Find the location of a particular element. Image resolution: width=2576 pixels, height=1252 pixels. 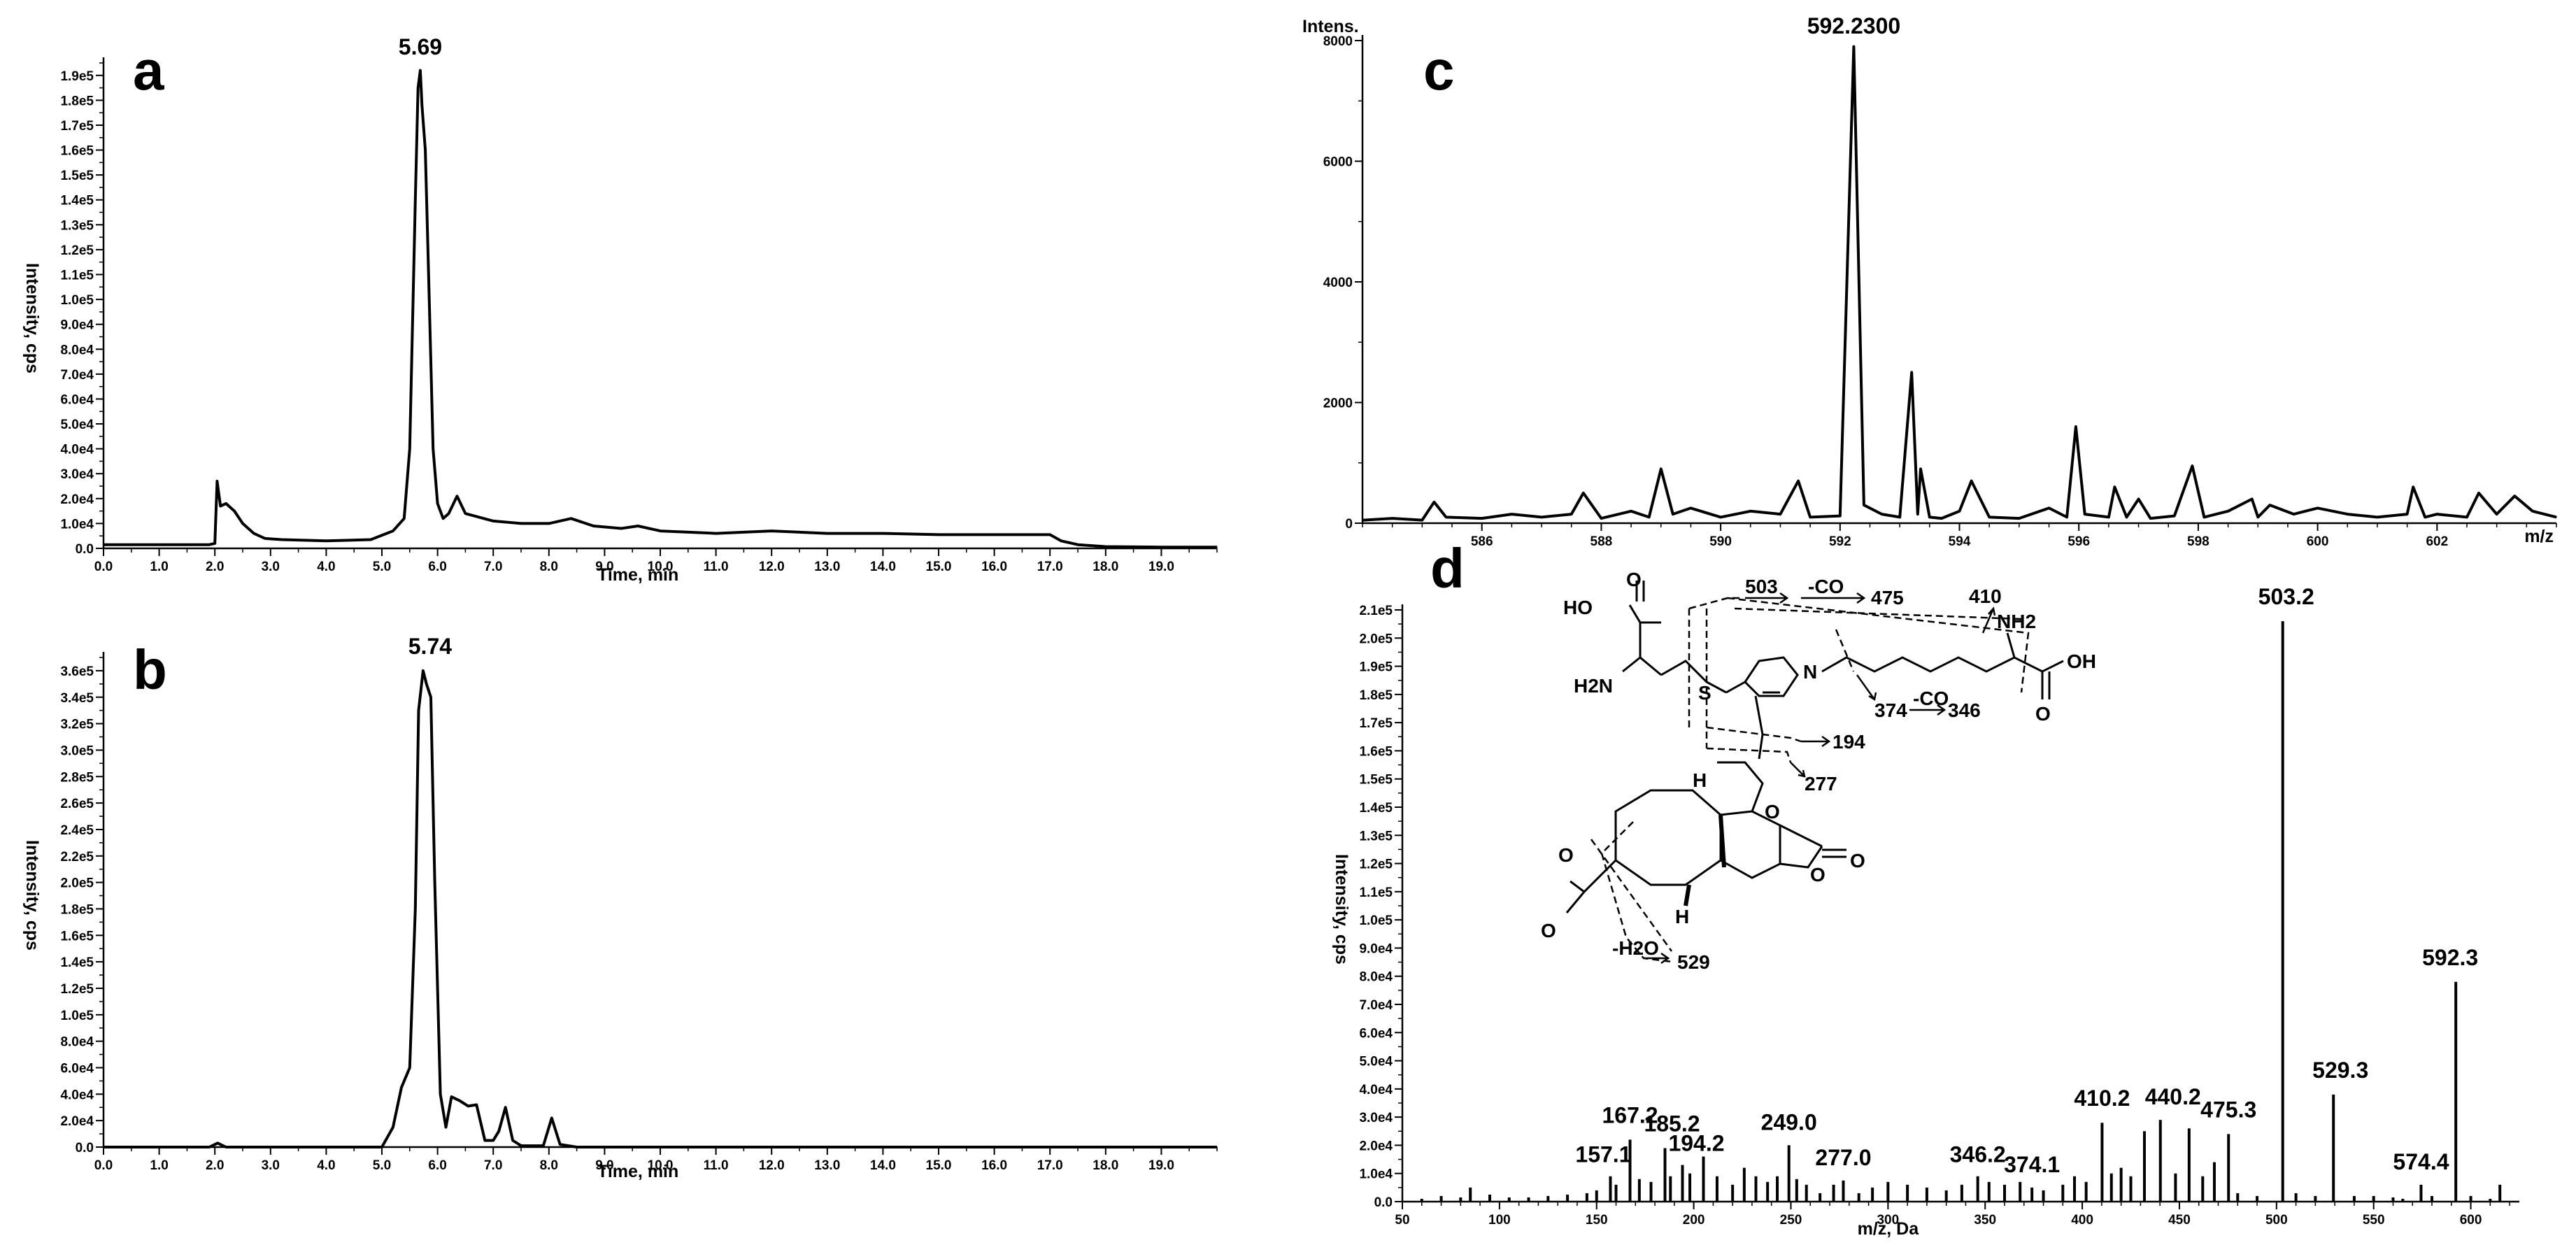

y-tick-label: 1.3e5 is located at coordinates (77, 225).